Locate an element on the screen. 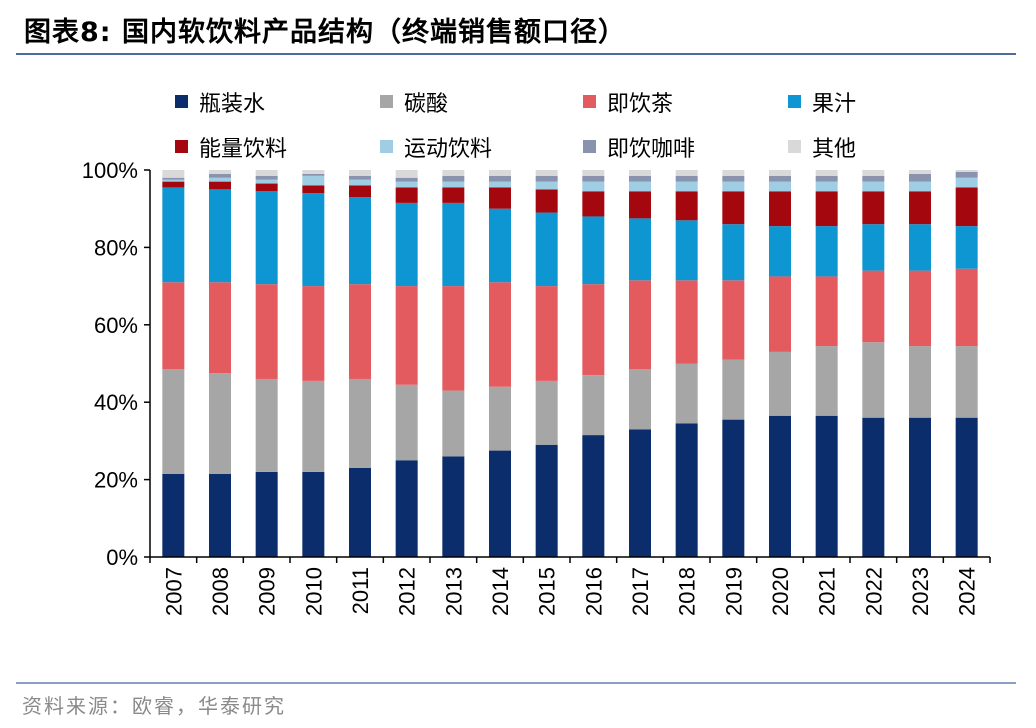  legend-label: 即饮咖啡 is located at coordinates (651, 149).